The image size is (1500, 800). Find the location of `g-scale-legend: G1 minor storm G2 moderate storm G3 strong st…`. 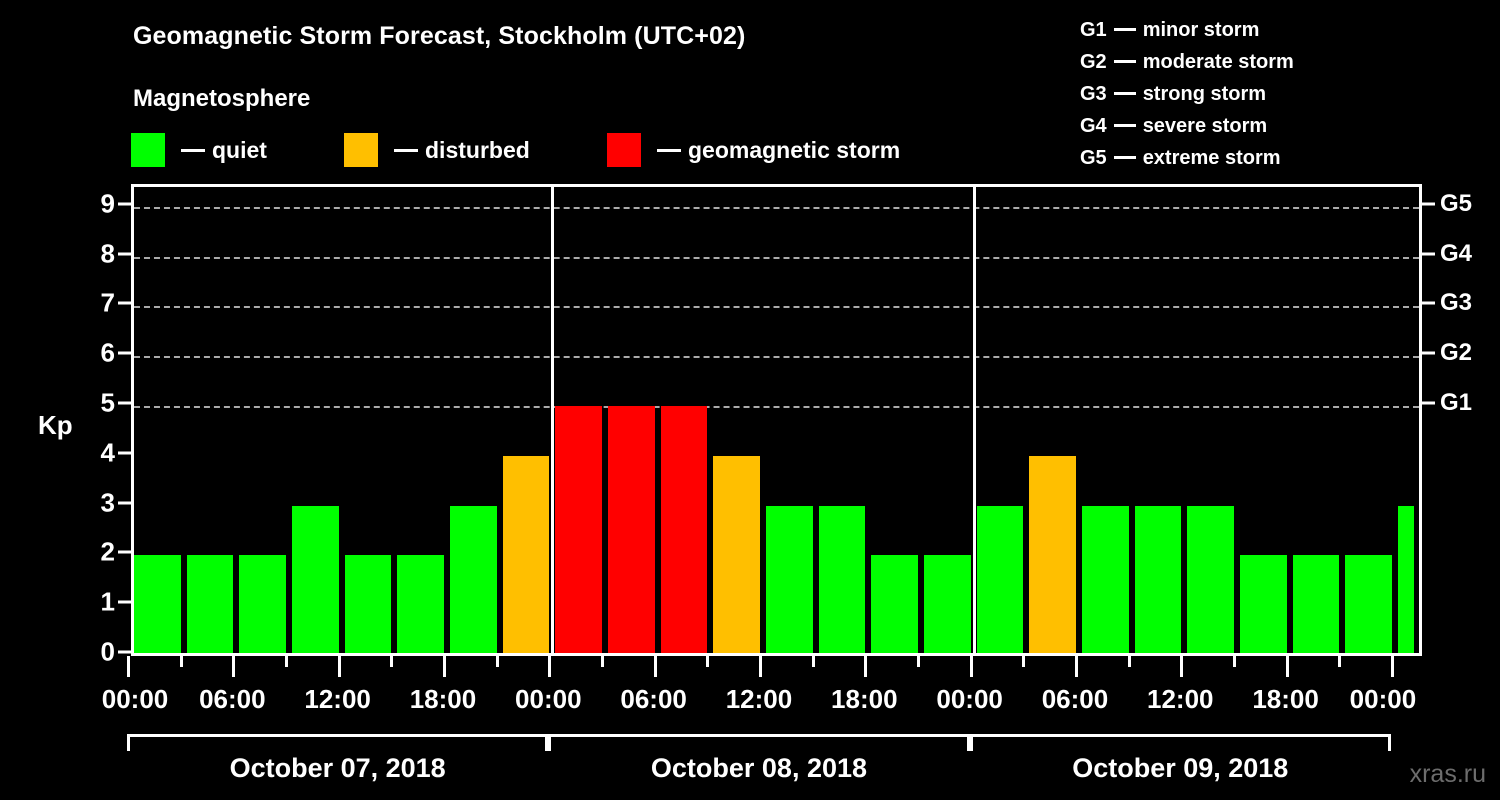

g-scale-legend: G1 minor storm G2 moderate storm G3 strong st… is located at coordinates (1187, 94).